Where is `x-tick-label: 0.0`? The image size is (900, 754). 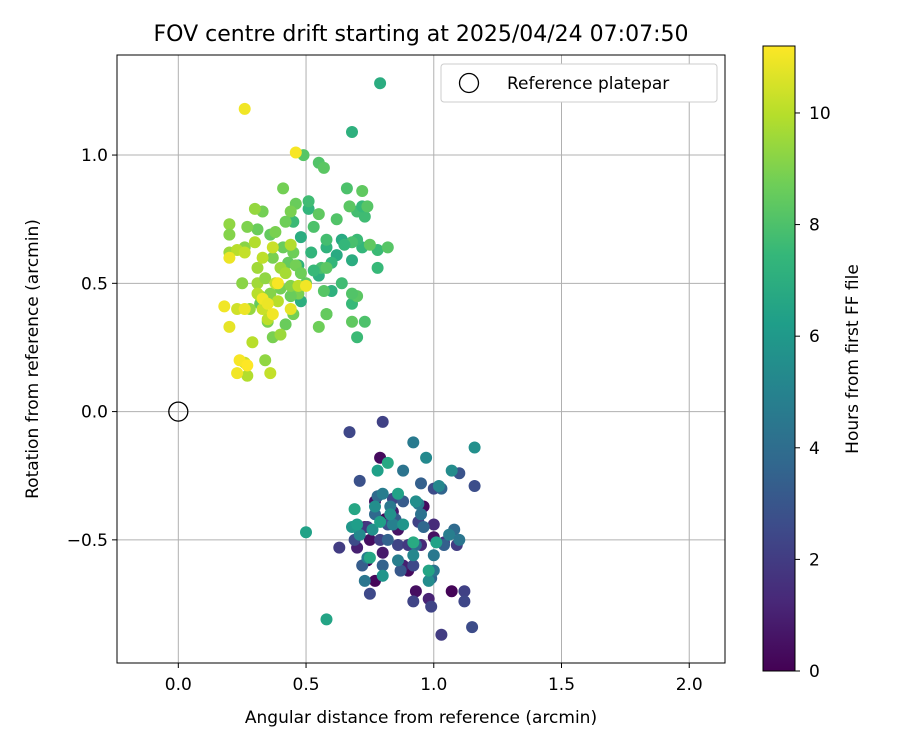 x-tick-label: 0.0 is located at coordinates (178, 685).